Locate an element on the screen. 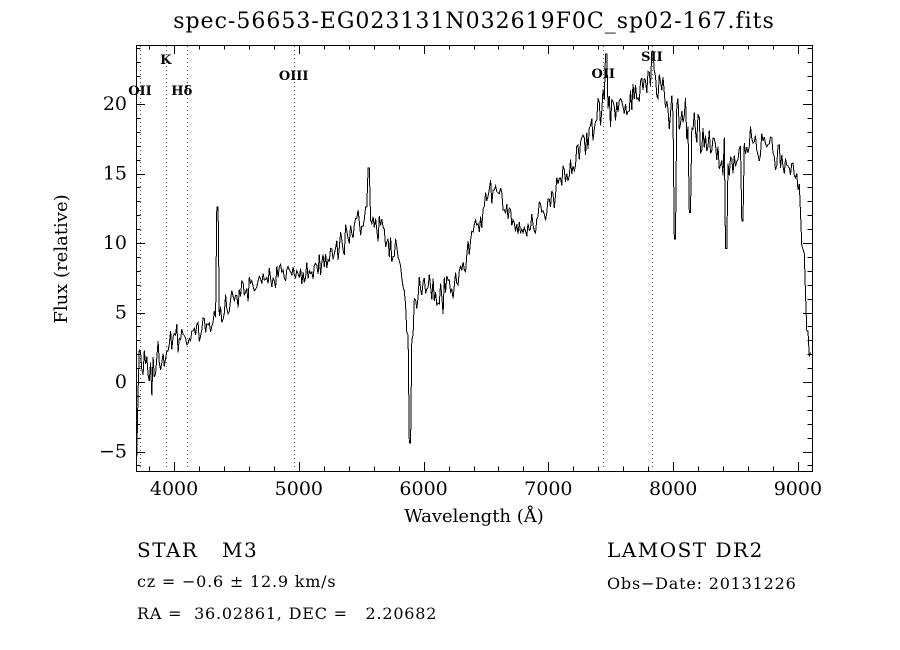  spectral-line-label: OIII is located at coordinates (294, 76).